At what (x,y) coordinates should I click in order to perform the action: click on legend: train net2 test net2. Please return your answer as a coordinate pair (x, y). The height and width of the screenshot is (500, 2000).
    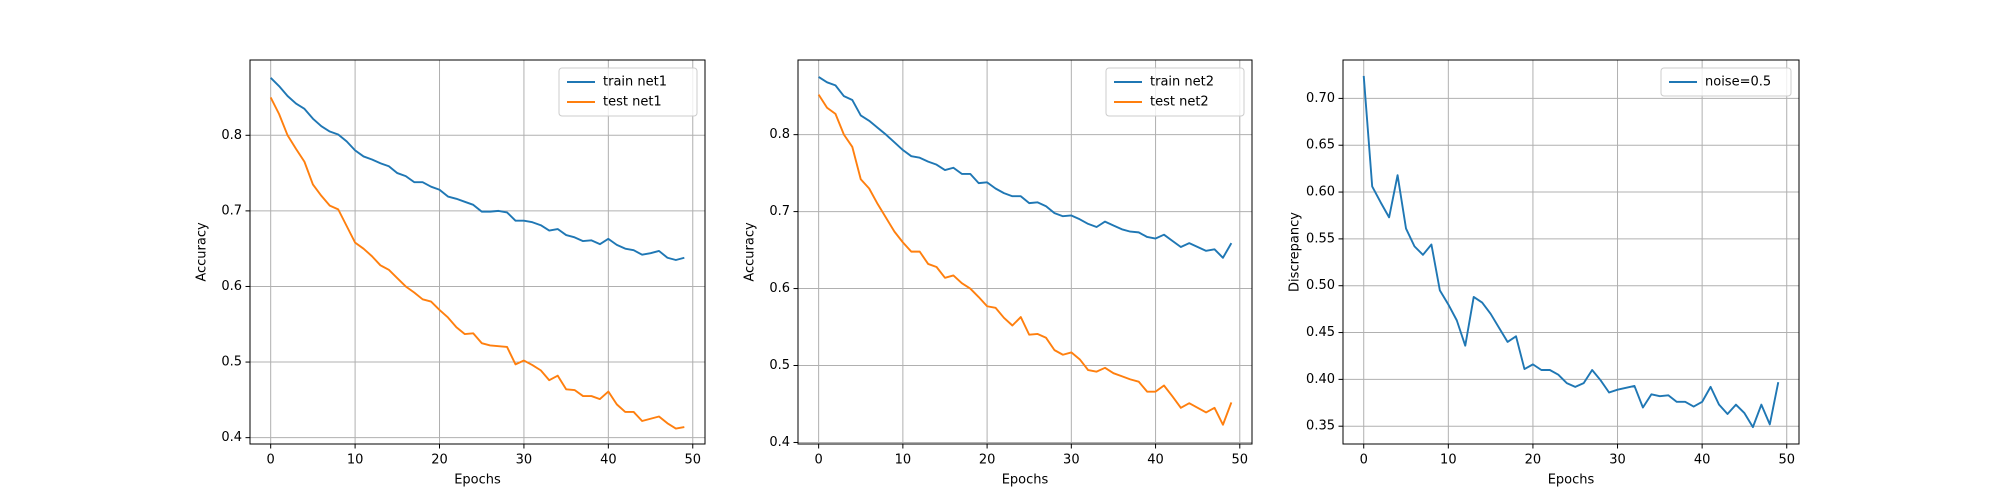
    Looking at the image, I should click on (1175, 92).